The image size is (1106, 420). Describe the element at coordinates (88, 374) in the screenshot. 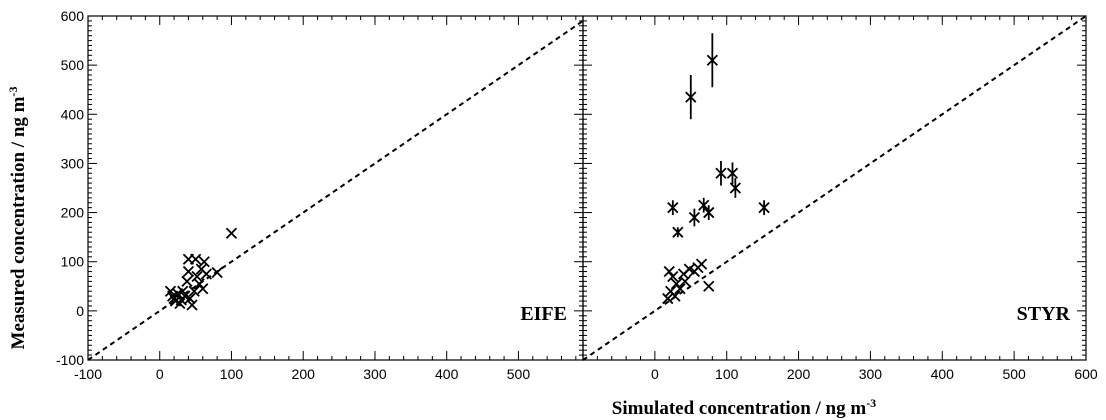

I see `x-tick-label: -100` at that location.